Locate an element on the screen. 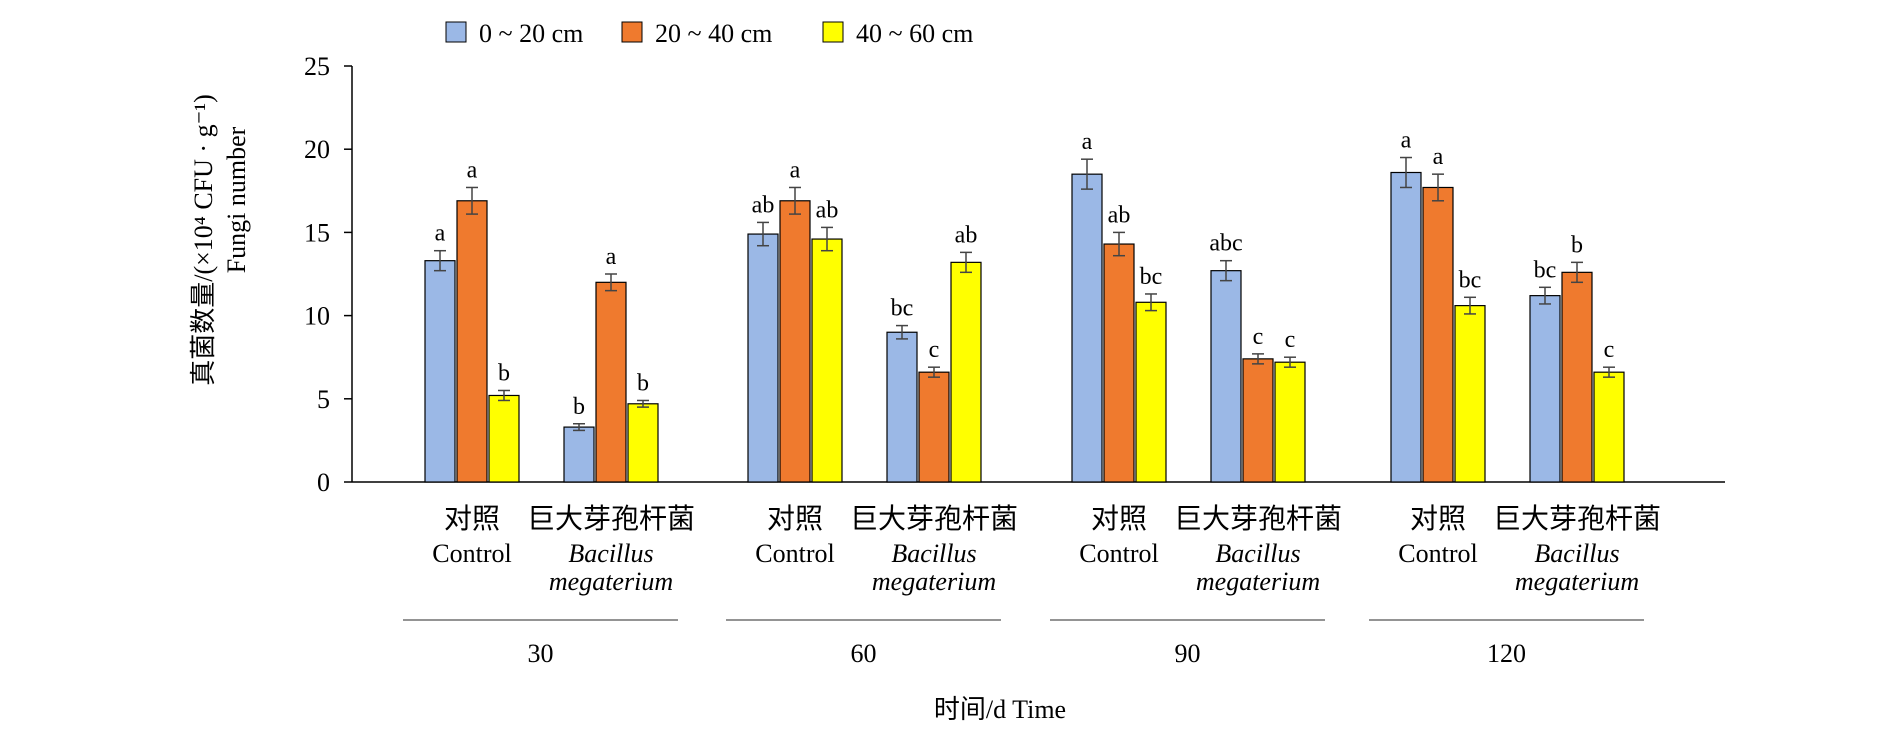 This screenshot has height=739, width=1890. y-axis-title: 真菌数量/(×10⁴ CFU · g⁻¹) is located at coordinates (203, 240).